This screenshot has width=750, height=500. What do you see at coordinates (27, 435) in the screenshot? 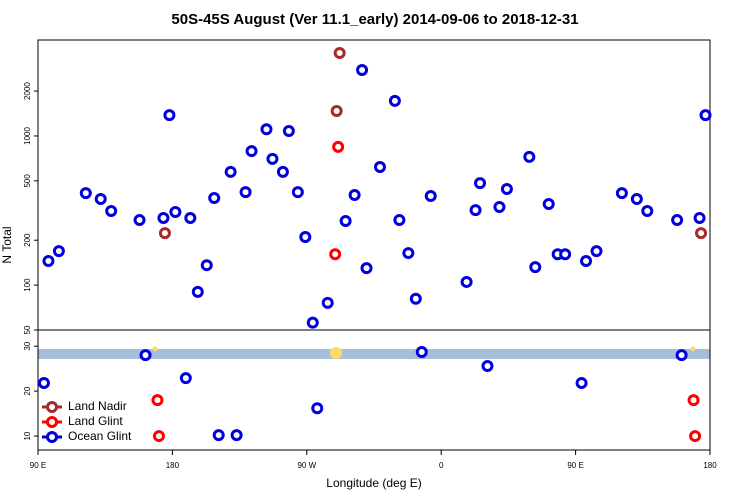
I see `y-tick-label: 10` at bounding box center [27, 435].